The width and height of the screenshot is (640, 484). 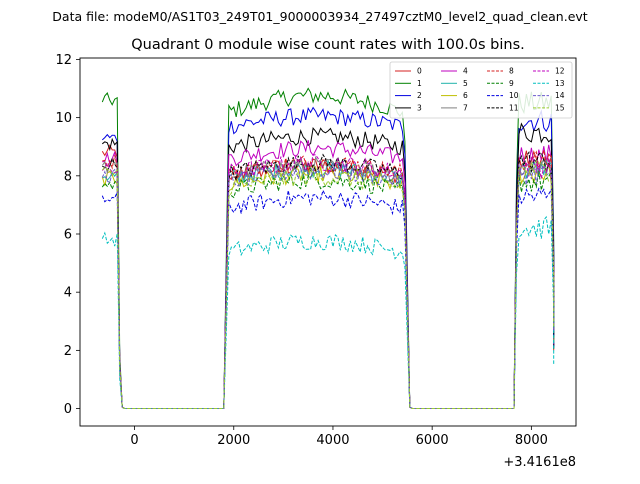 What do you see at coordinates (560, 107) in the screenshot?
I see `legend-label-15: 15` at bounding box center [560, 107].